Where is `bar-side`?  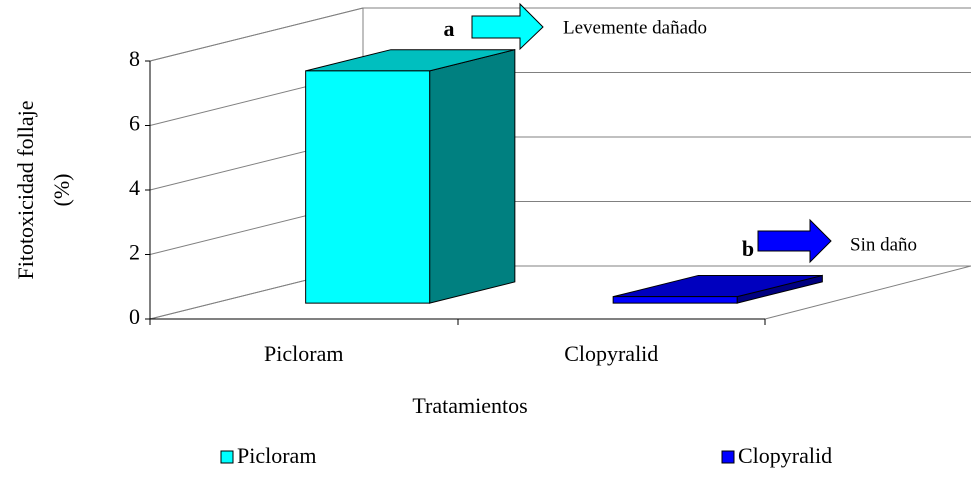 bar-side is located at coordinates (472, 176).